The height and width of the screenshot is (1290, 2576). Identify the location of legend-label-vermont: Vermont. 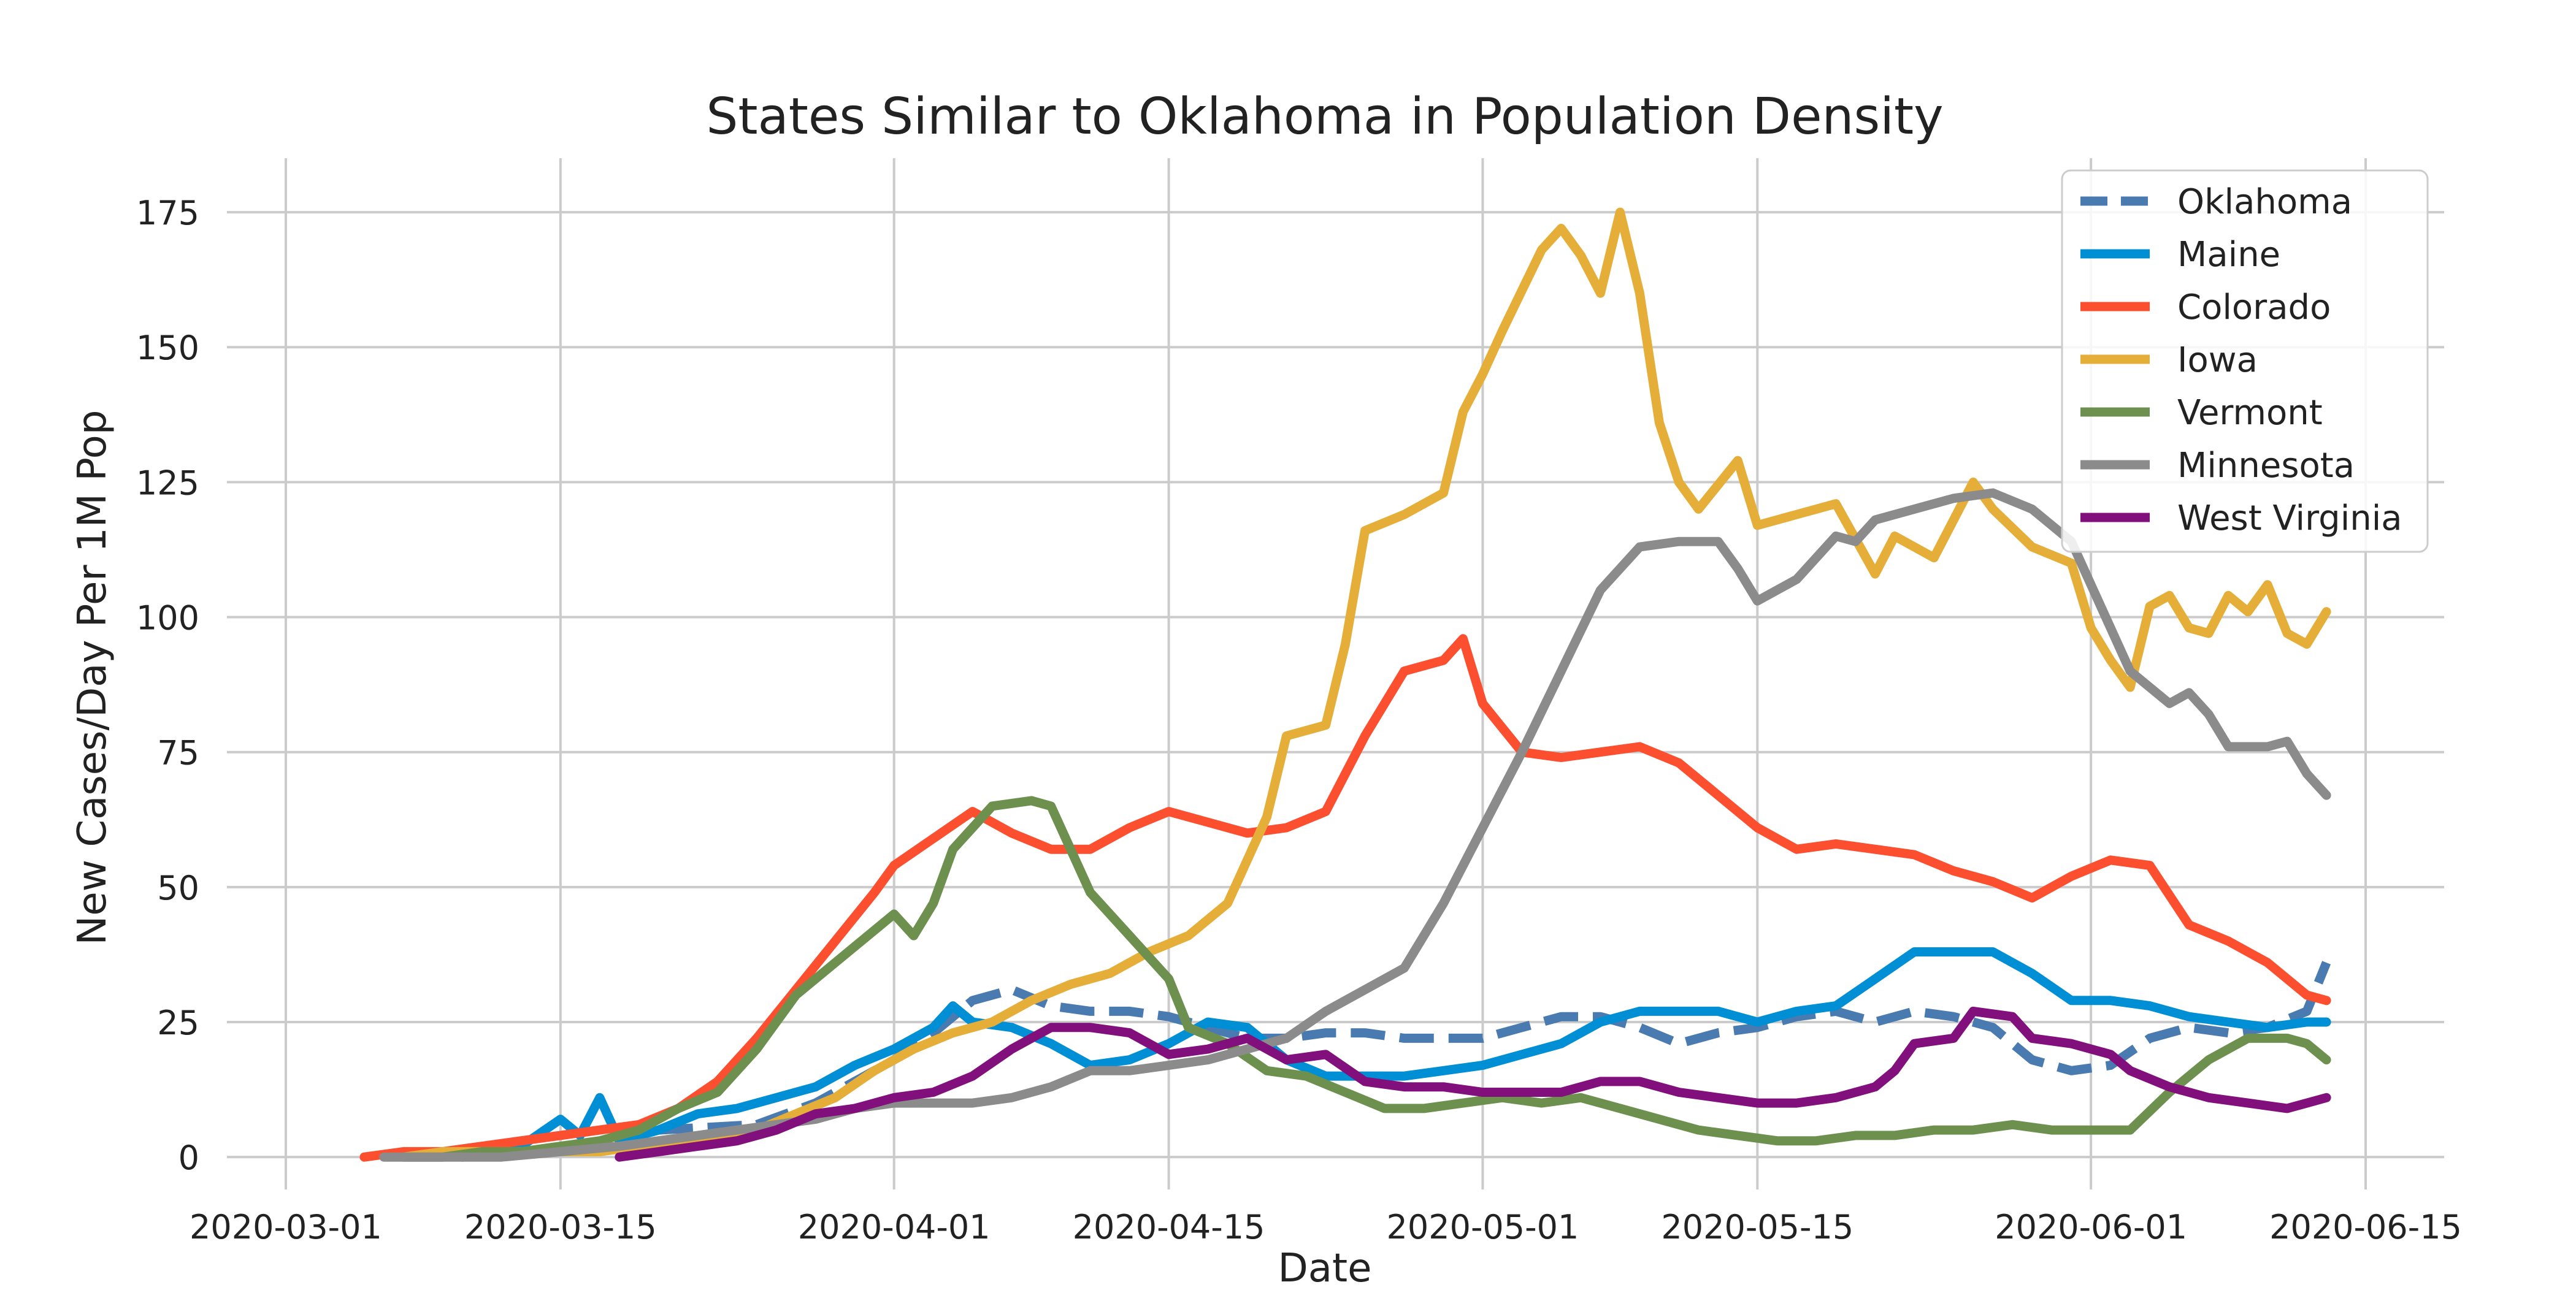
(2250, 413).